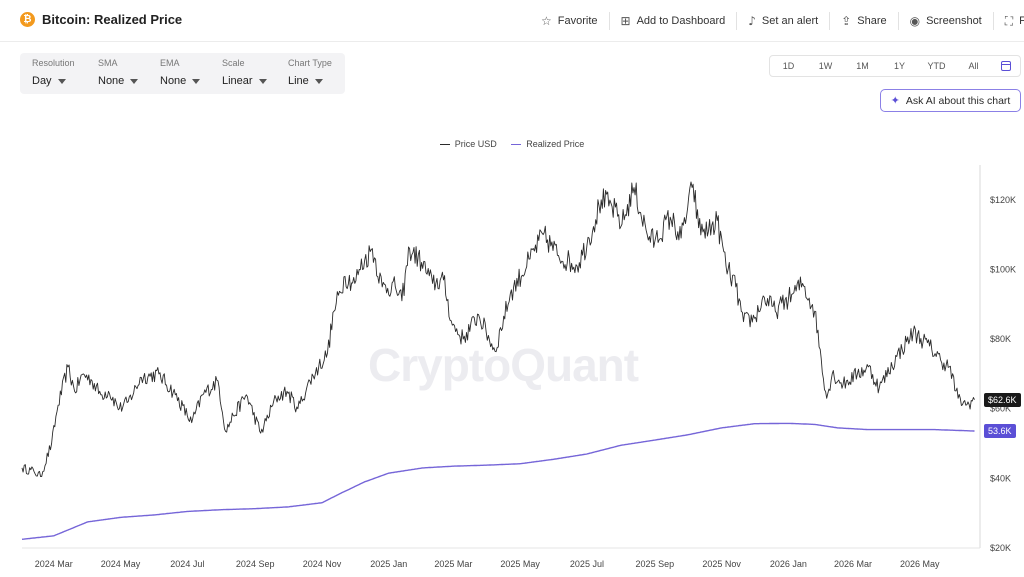 Image resolution: width=1024 pixels, height=577 pixels. I want to click on y-tick-label: $100K, so click(1003, 269).